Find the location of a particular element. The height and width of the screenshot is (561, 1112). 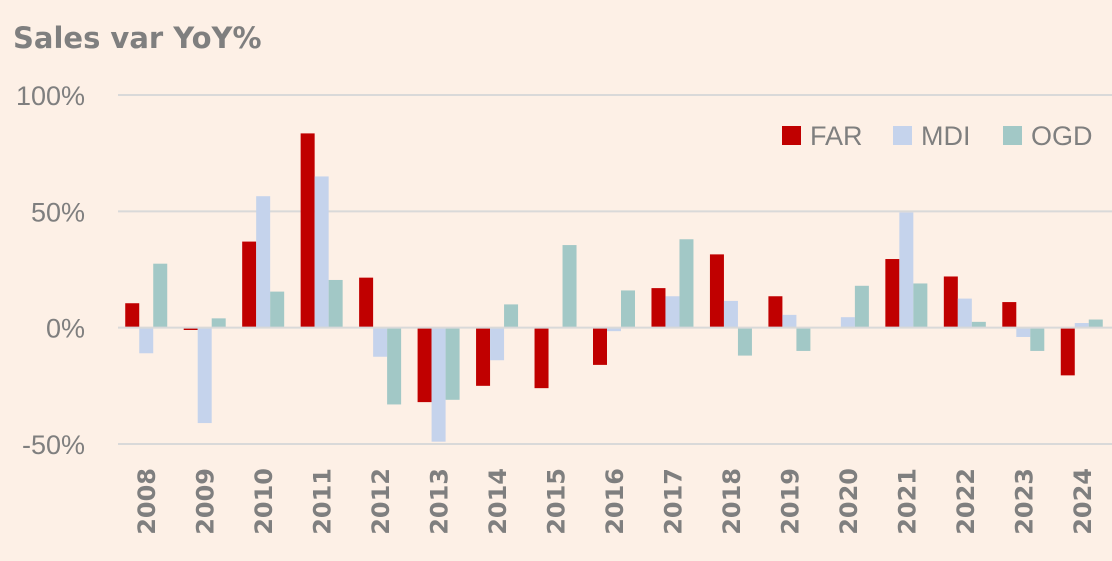

bar-ogd-2023 is located at coordinates (1037, 339).